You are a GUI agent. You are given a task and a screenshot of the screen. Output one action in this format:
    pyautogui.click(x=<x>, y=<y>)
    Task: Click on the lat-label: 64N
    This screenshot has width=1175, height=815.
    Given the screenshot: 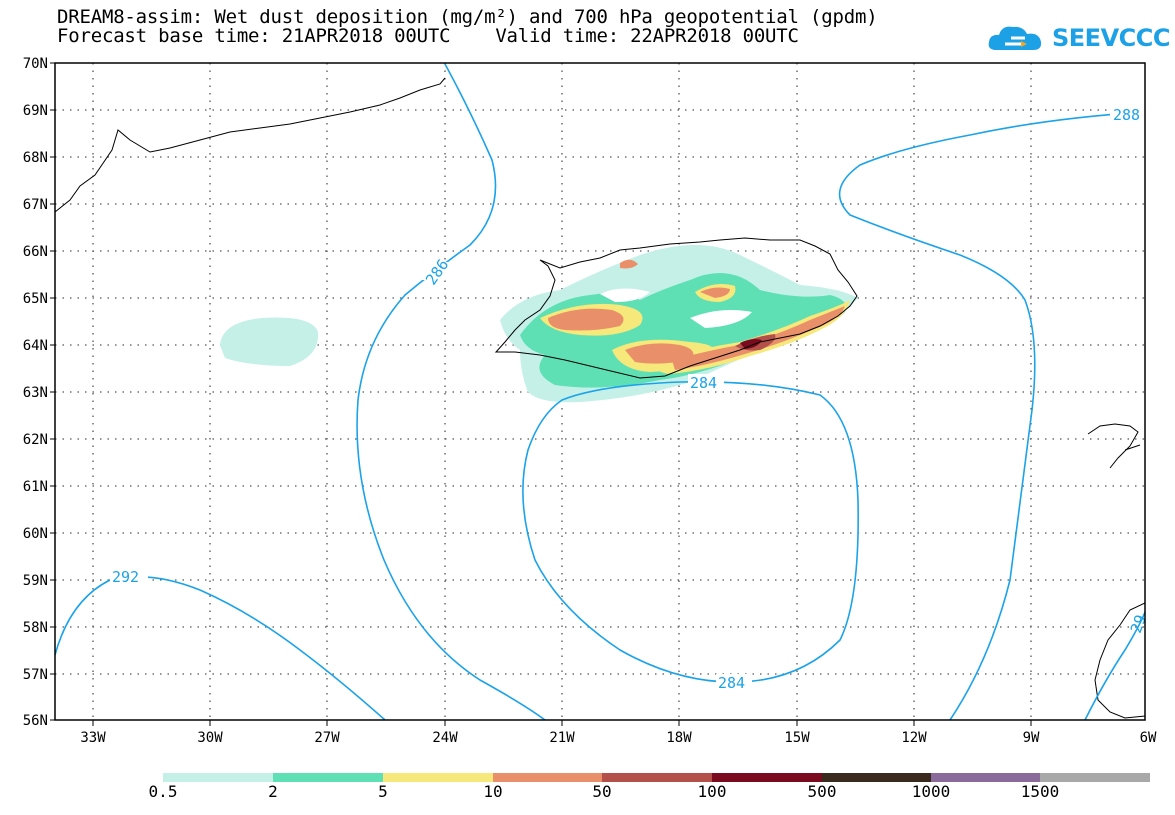 What is the action you would take?
    pyautogui.click(x=35, y=346)
    